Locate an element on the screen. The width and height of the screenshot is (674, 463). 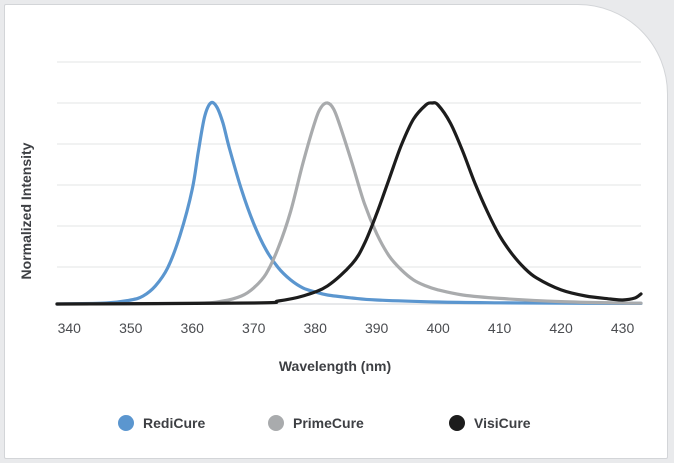
y-axis-label: Normalized Intensity is located at coordinates (26, 210).